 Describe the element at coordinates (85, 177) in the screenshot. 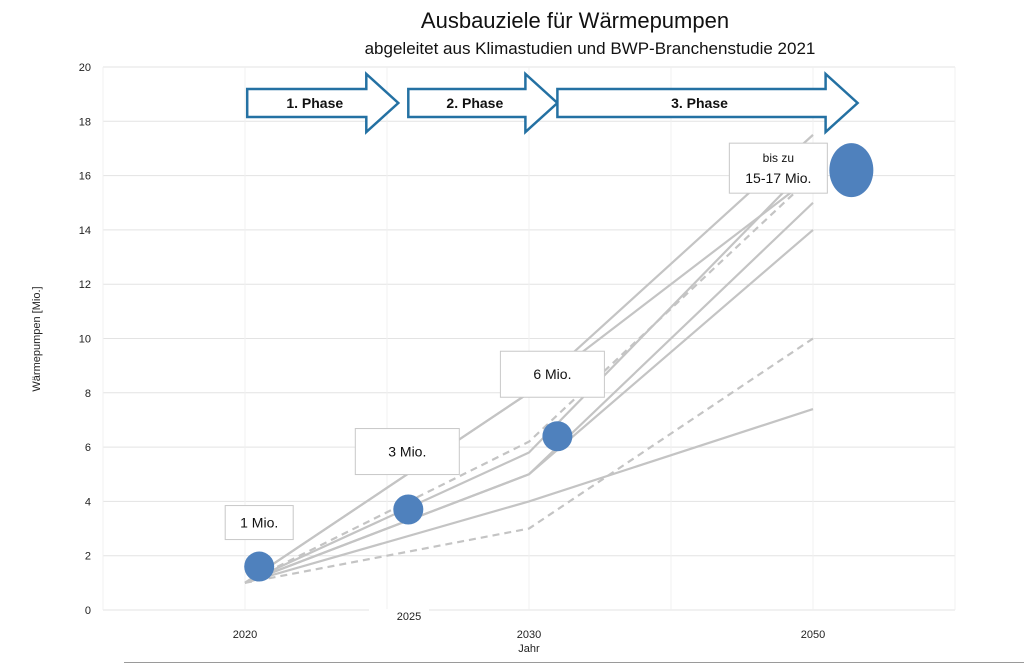

I see `y-tick-label: 16` at that location.